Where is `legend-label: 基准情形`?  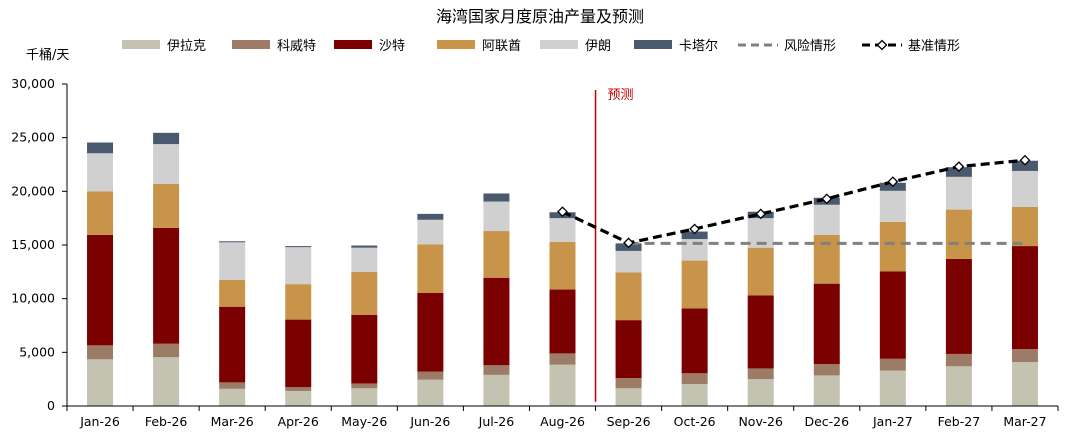 legend-label: 基准情形 is located at coordinates (934, 46).